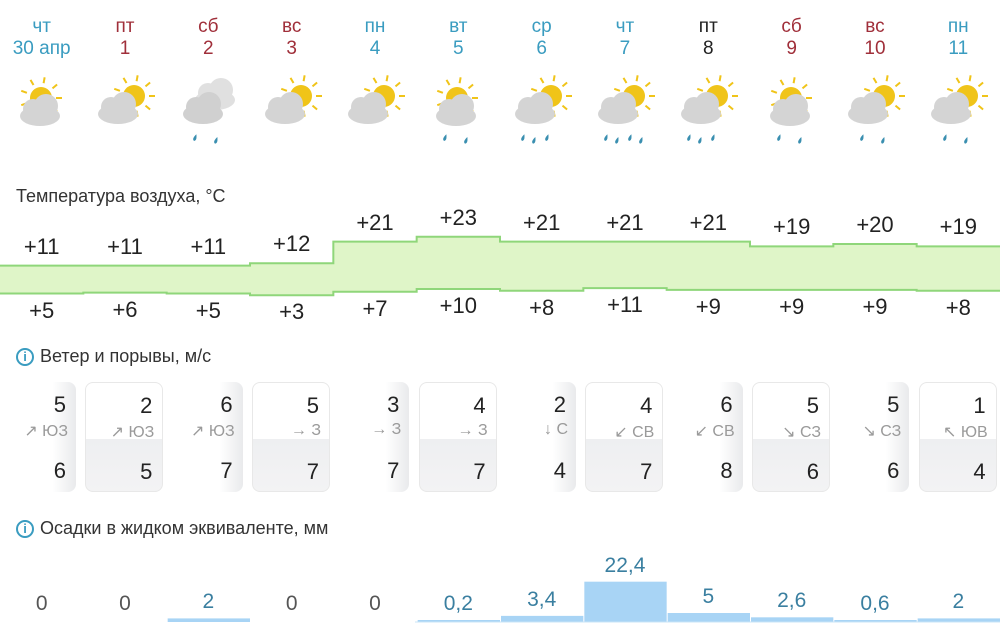  What do you see at coordinates (374, 38) in the screenshot?
I see `day-header: пн 4` at bounding box center [374, 38].